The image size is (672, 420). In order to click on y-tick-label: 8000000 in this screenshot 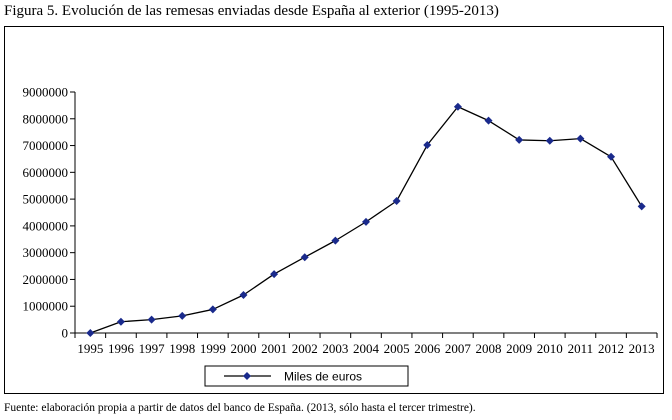, I will do `click(46, 118)`.